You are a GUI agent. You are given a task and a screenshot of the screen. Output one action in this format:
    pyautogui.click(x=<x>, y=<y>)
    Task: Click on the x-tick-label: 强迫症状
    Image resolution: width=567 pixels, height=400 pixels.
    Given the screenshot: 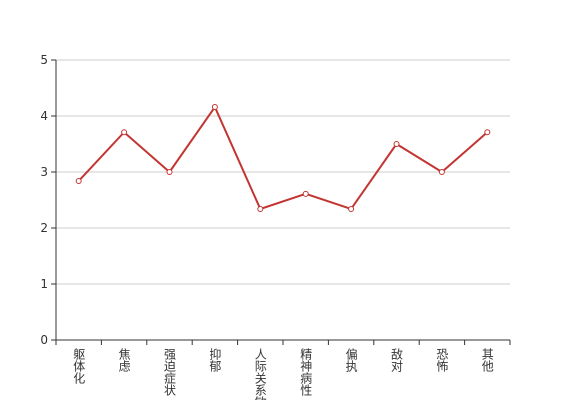 What is the action you would take?
    pyautogui.click(x=170, y=372)
    